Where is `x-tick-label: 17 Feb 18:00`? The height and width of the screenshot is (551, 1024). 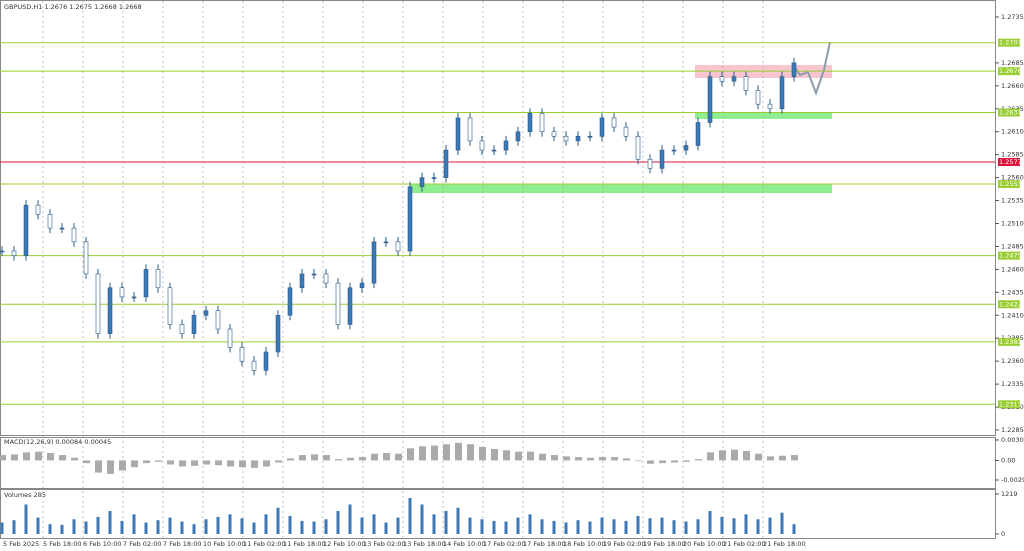 x-tick-label: 17 Feb 18:00 is located at coordinates (544, 544).